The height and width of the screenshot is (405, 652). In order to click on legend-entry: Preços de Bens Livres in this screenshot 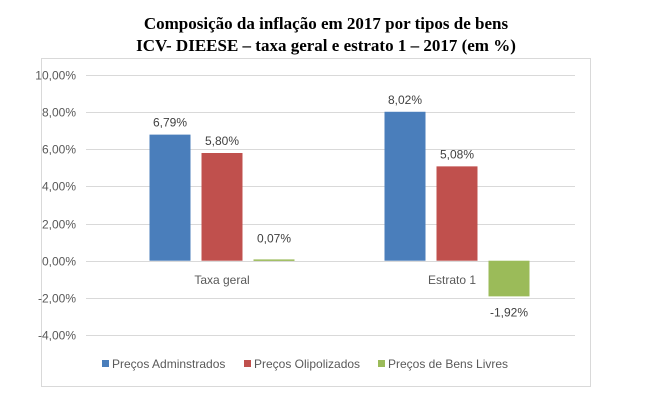, I will do `click(448, 364)`.